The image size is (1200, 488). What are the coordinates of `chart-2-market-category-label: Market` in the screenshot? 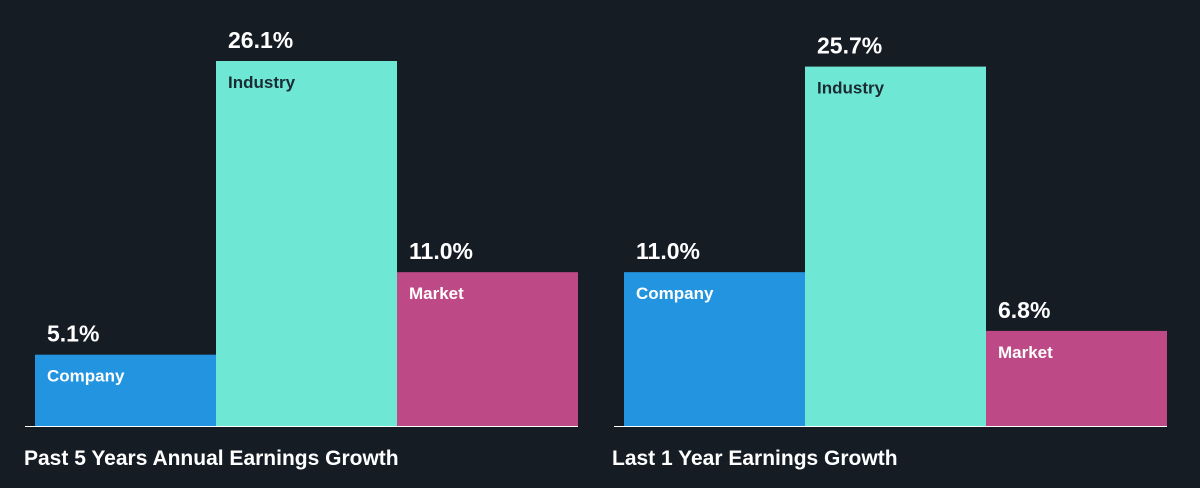 It's located at (1025, 352).